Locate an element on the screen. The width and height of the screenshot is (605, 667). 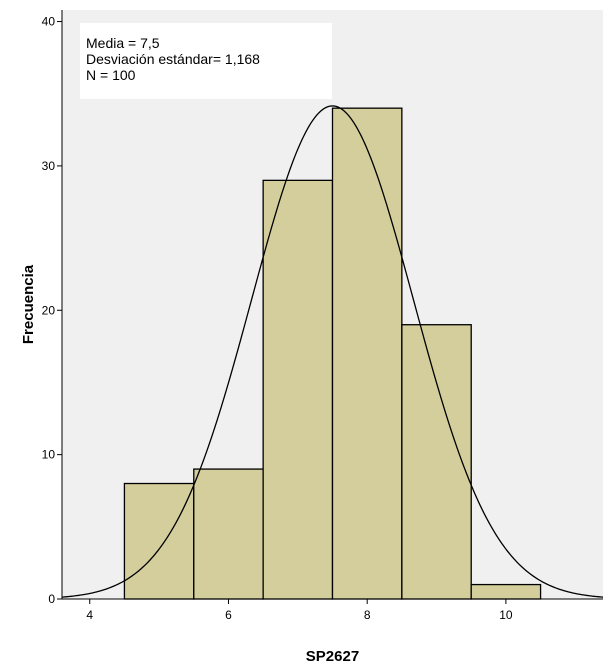
stats-std: Desviación estándar= 1,168 is located at coordinates (173, 59).